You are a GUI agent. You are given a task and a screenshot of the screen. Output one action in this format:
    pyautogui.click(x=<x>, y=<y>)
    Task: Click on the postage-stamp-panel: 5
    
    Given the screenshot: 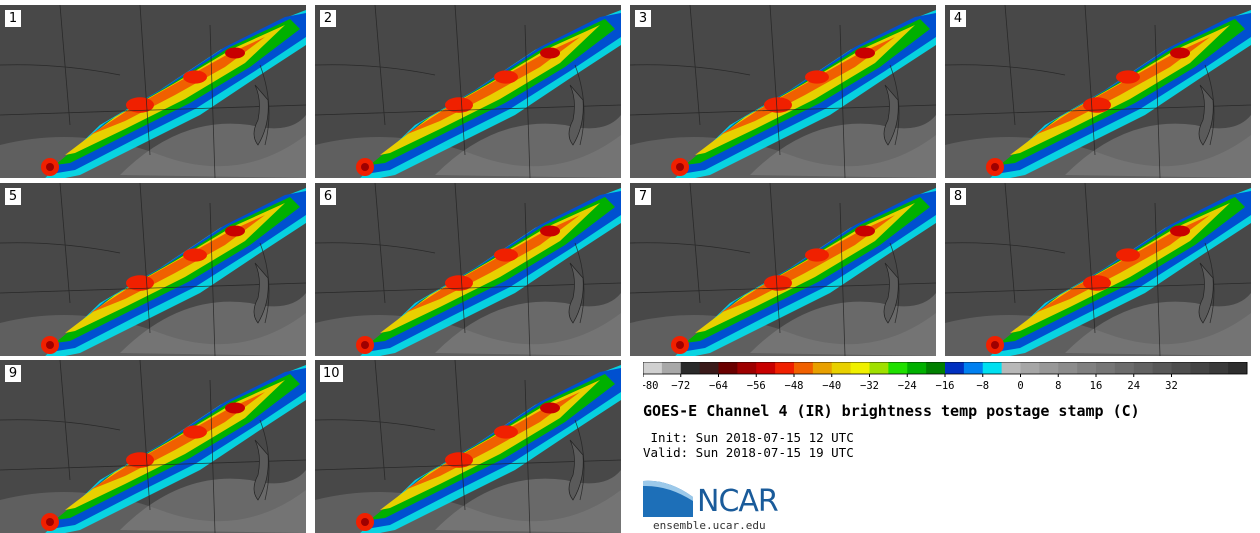 What is the action you would take?
    pyautogui.click(x=153, y=269)
    